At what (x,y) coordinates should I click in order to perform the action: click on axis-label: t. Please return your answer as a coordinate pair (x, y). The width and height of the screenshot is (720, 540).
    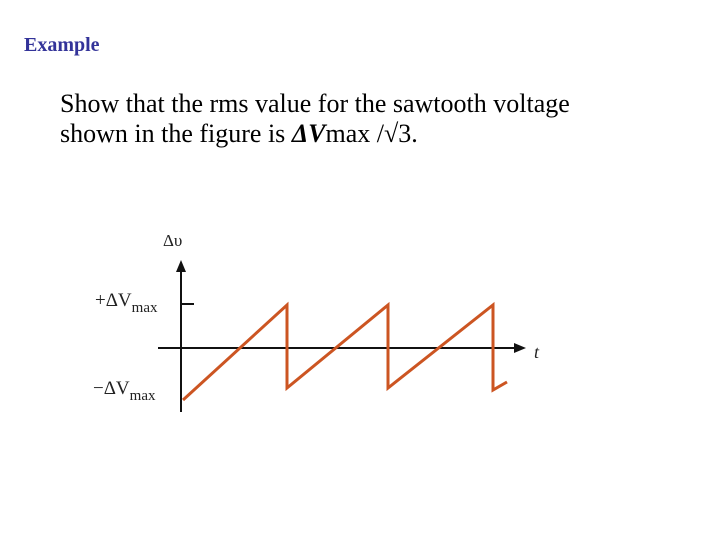
    Looking at the image, I should click on (537, 352).